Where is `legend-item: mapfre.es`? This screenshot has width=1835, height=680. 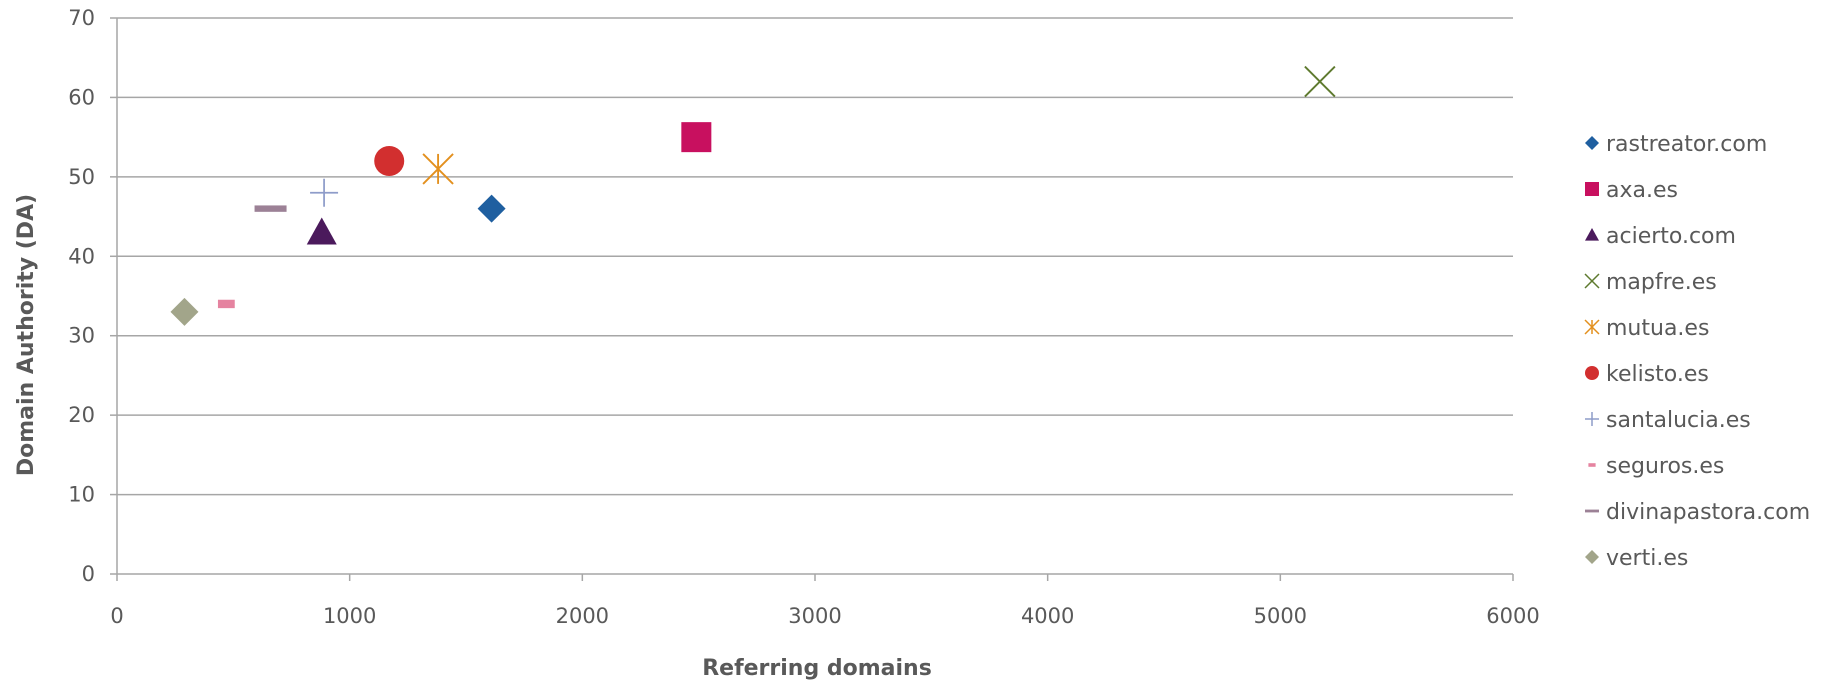
legend-item: mapfre.es is located at coordinates (1650, 282).